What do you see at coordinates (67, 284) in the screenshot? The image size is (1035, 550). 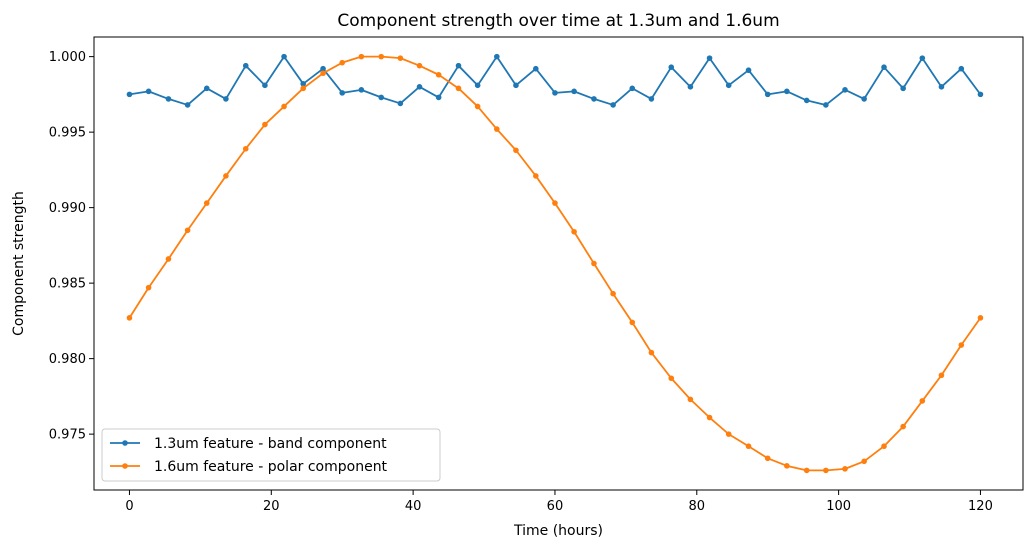 I see `y-tick-label: 0.985` at bounding box center [67, 284].